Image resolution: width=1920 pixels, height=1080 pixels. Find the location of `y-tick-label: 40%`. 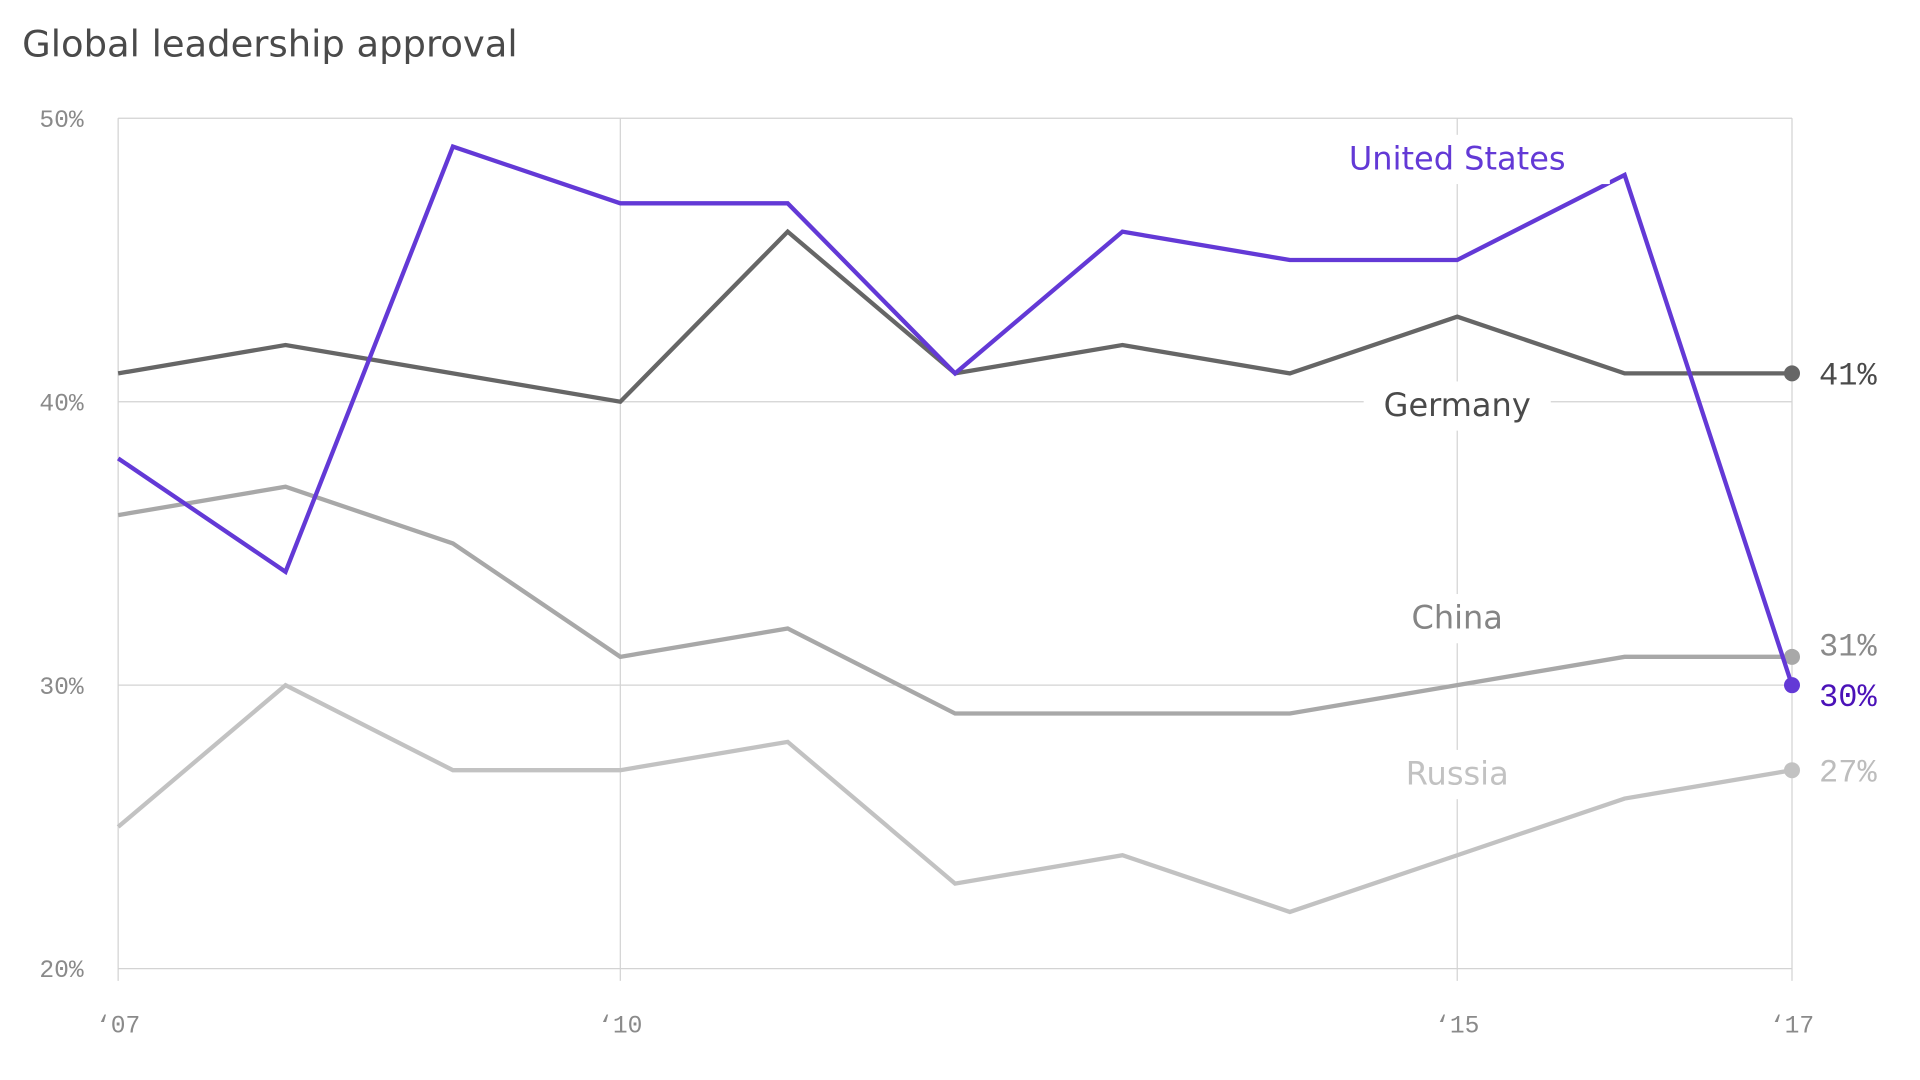

y-tick-label: 40% is located at coordinates (61, 404).